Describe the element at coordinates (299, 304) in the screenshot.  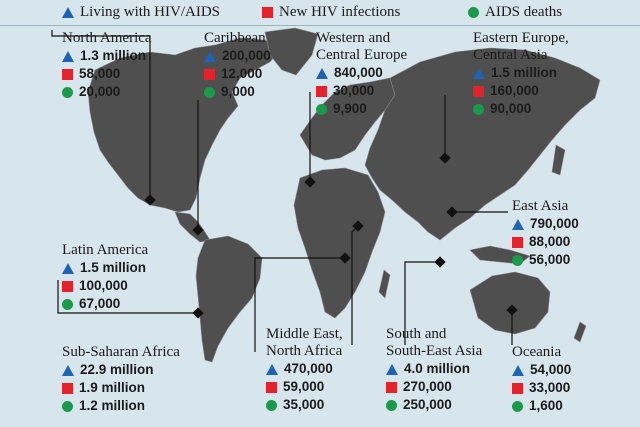
I see `leader-sub-saharan` at that location.